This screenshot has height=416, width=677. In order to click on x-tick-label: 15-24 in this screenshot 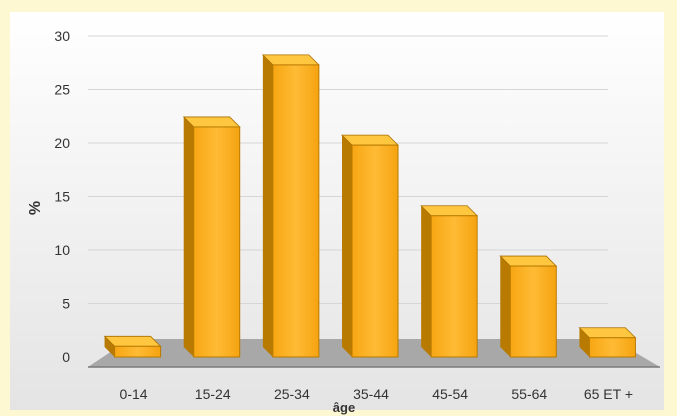, I will do `click(213, 394)`.